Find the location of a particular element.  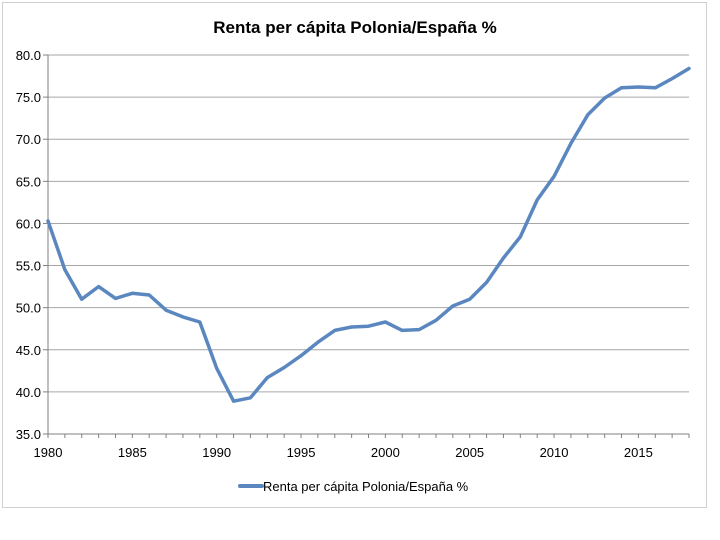

x-tick-label-5: 2005 is located at coordinates (469, 452).